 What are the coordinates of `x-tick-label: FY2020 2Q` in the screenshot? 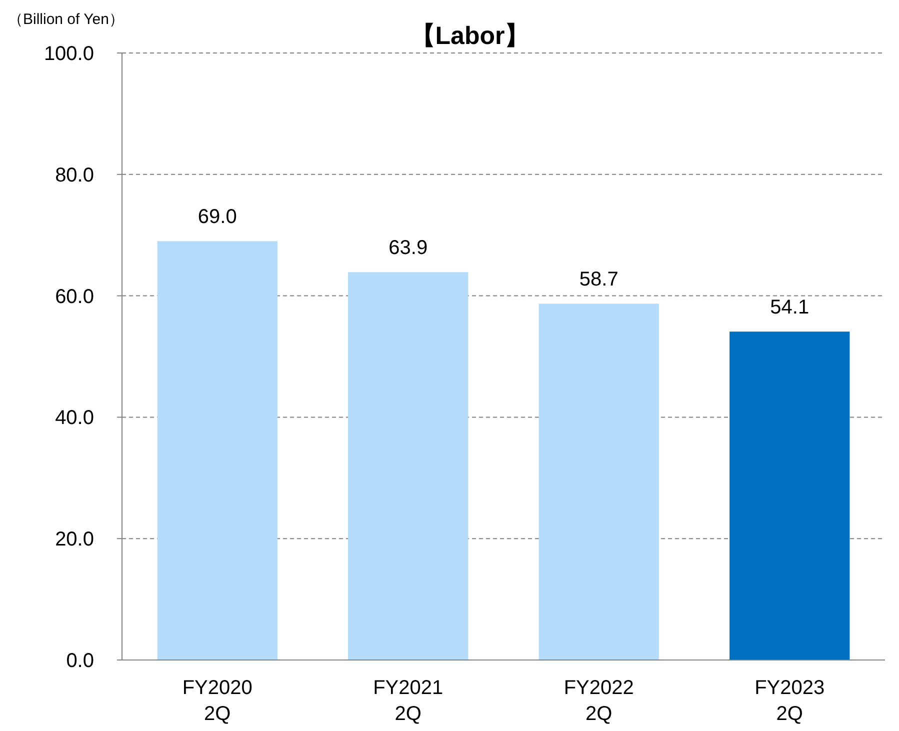 It's located at (217, 701).